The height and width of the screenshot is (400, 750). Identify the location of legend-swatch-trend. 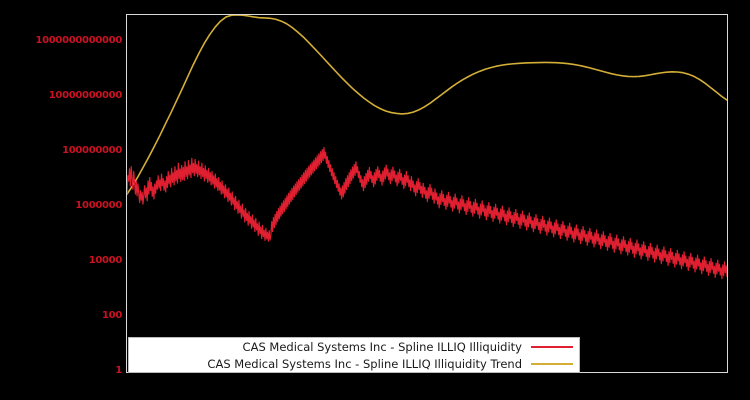
(552, 363).